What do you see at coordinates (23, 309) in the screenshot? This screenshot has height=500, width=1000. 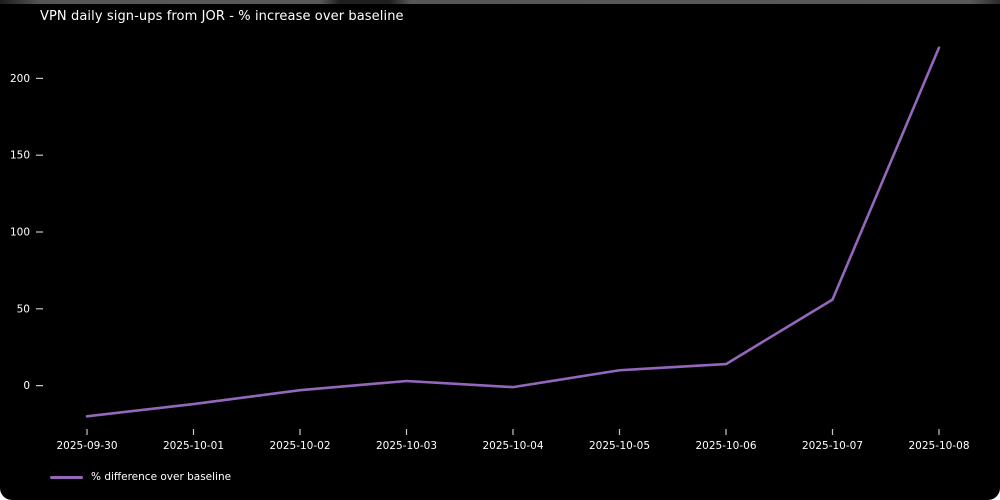 I see `y-tick-label: 50` at bounding box center [23, 309].